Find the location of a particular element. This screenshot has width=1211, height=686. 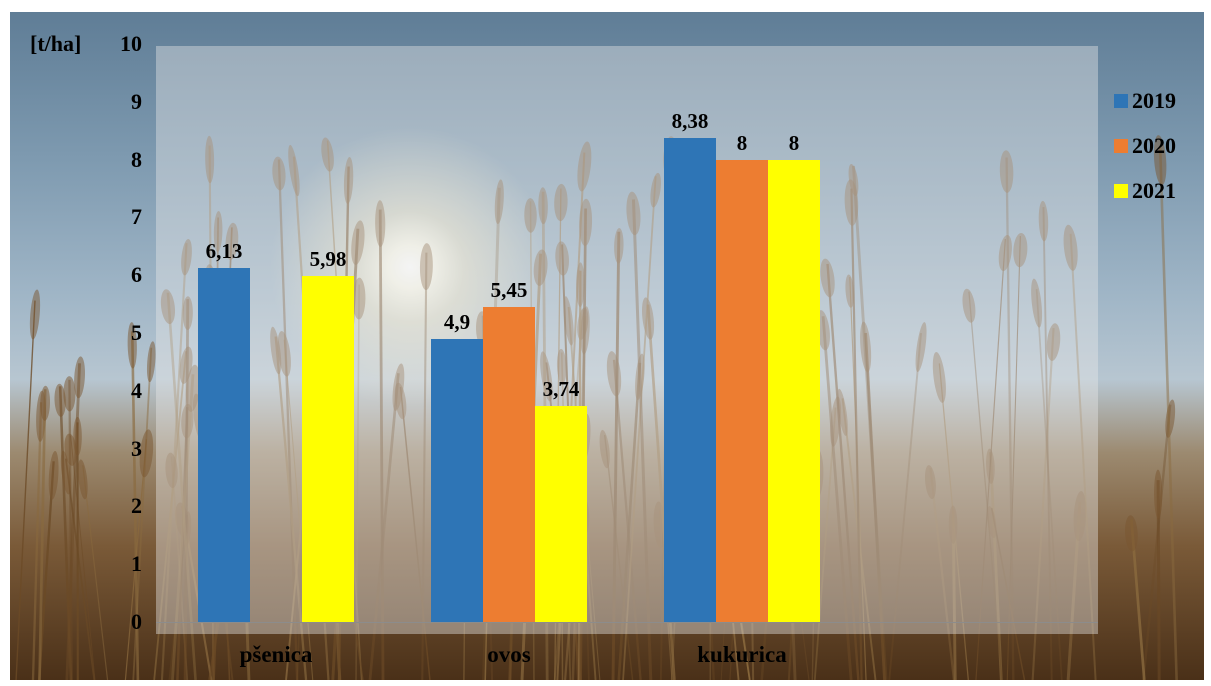

y-tick-label: 4 is located at coordinates (136, 390).